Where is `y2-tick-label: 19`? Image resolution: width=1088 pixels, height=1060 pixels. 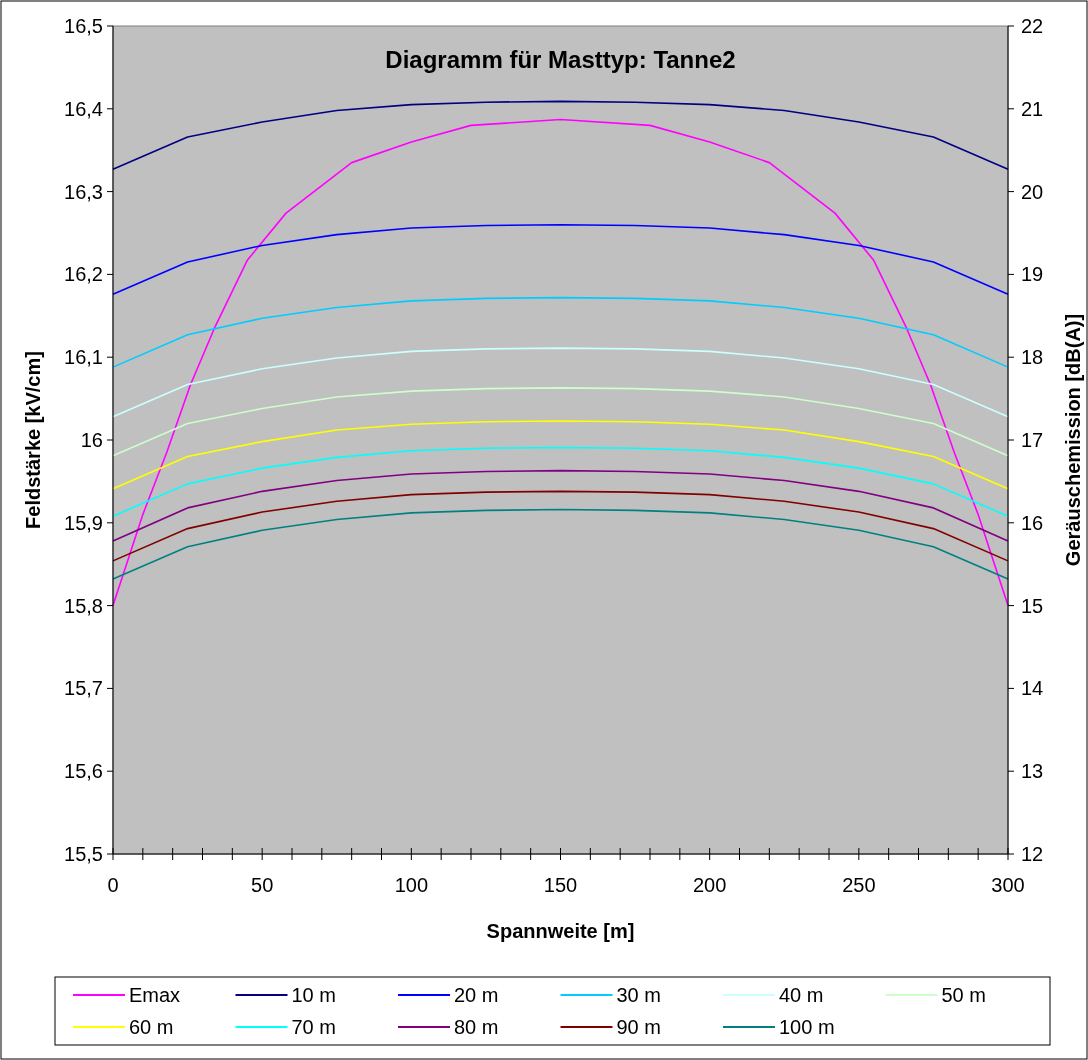
y2-tick-label: 19 is located at coordinates (1032, 274).